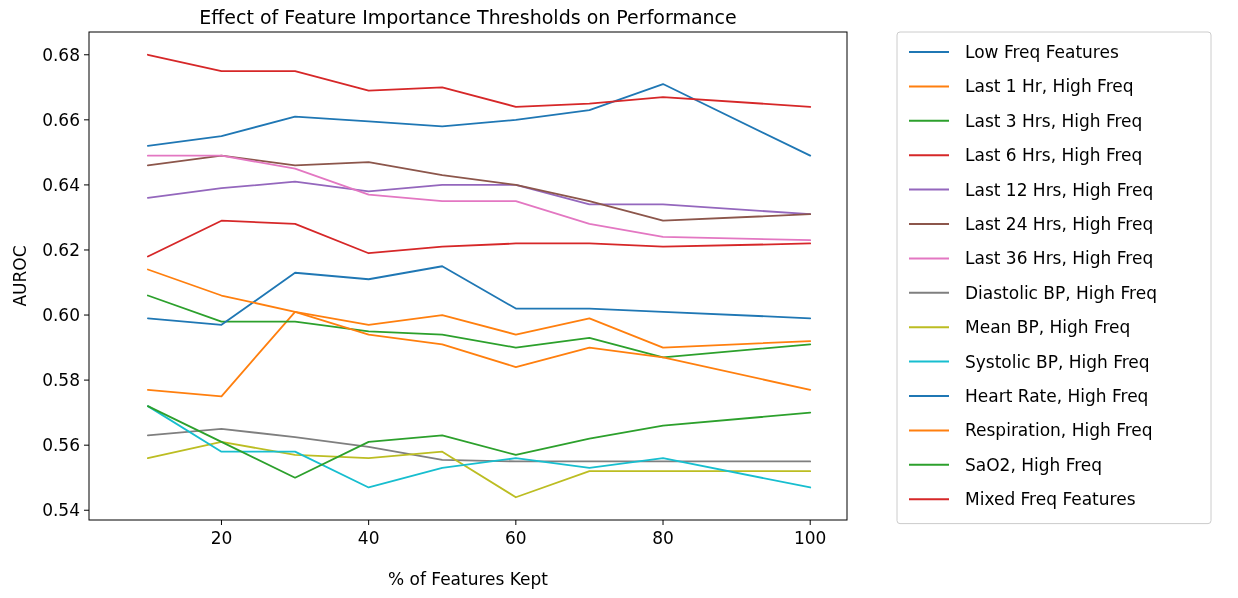 The width and height of the screenshot is (1238, 598). I want to click on x-axis-title: % of Features Kept, so click(468, 579).